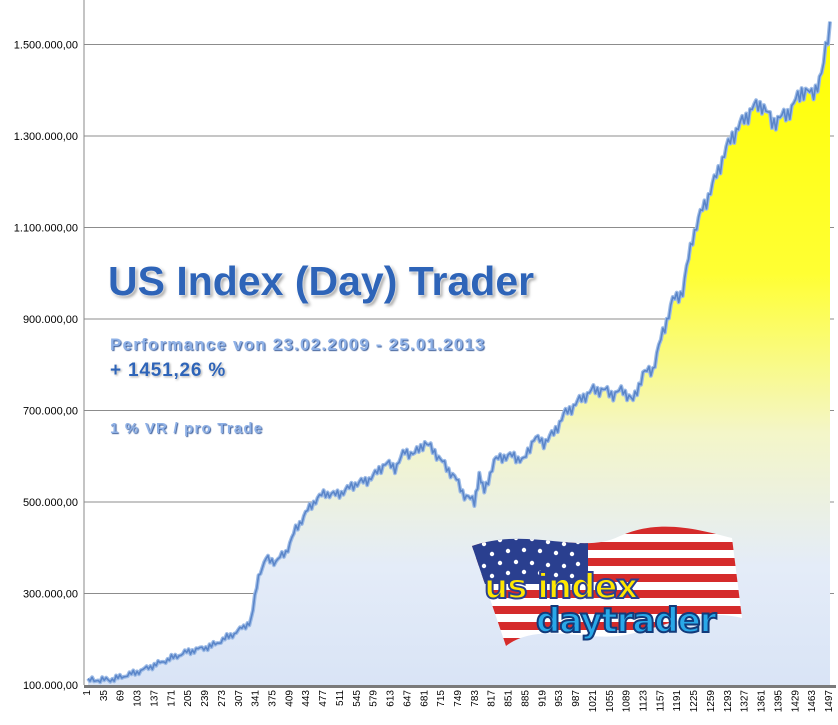  I want to click on x-tick-label: 375, so click(273, 698).